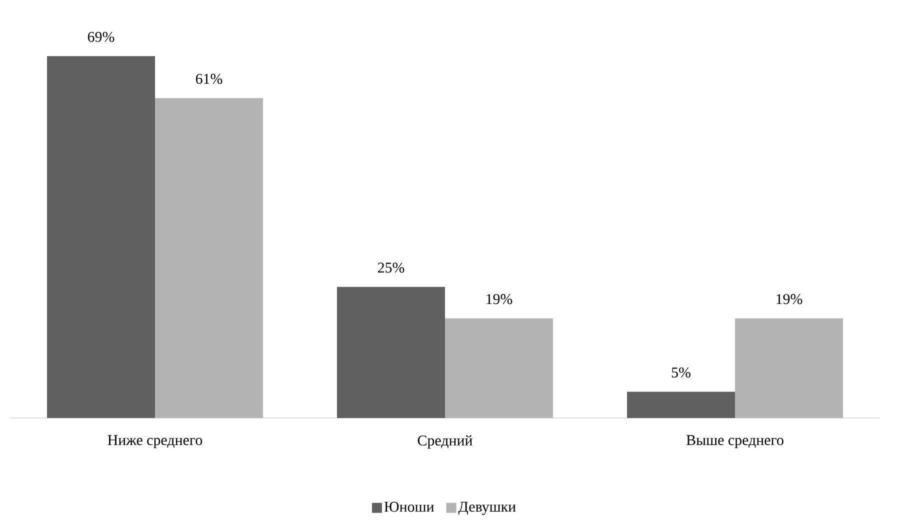  Describe the element at coordinates (445, 442) in the screenshot. I see `x-tick-label: Средний` at that location.